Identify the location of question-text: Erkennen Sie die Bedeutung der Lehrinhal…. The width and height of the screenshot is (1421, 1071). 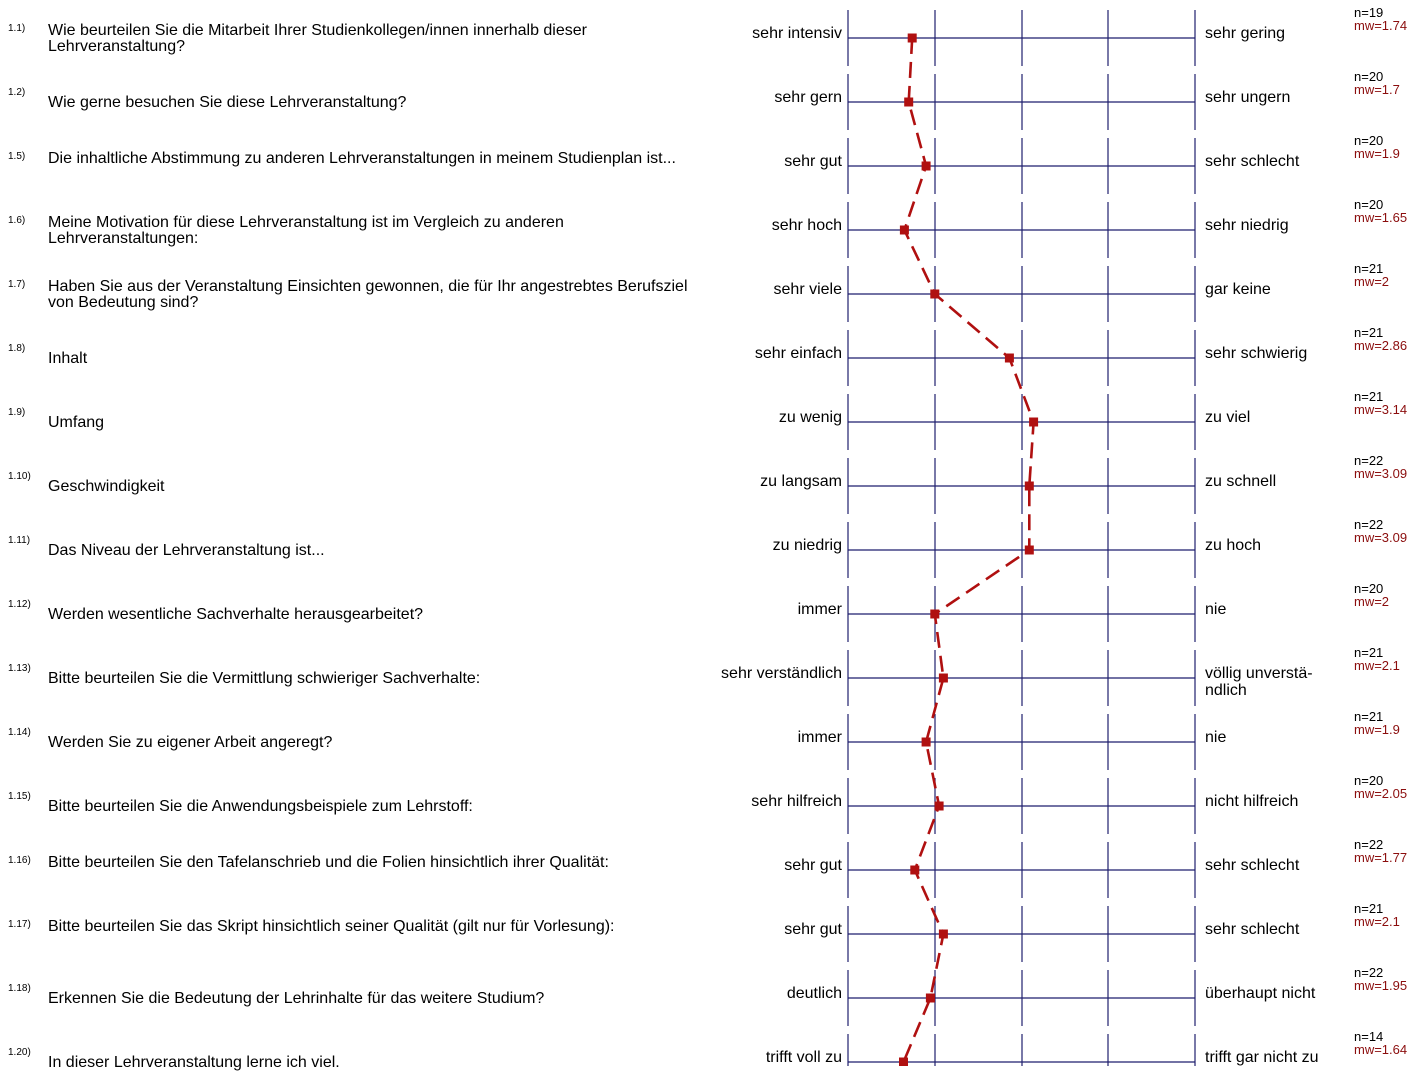
(296, 998).